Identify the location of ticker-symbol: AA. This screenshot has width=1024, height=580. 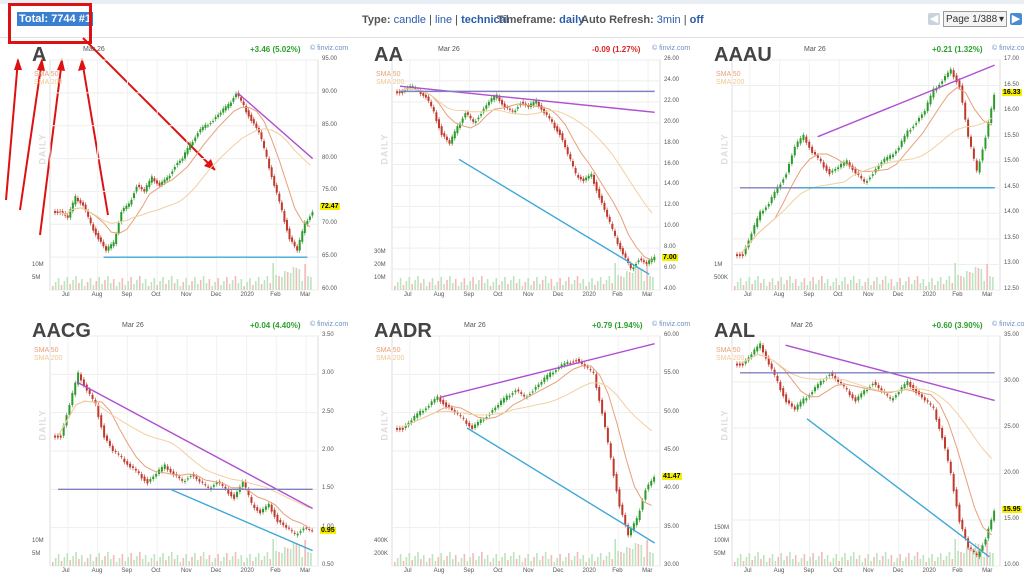
(388, 55).